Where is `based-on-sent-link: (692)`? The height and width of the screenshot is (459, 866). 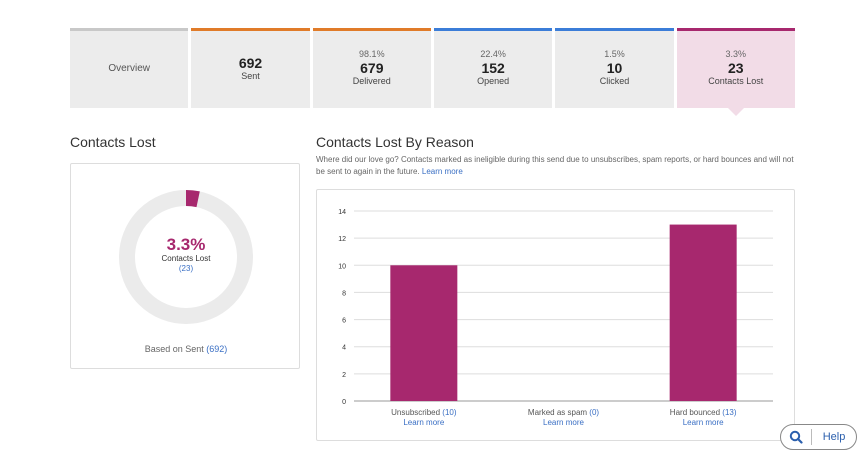 based-on-sent-link: (692) is located at coordinates (217, 349).